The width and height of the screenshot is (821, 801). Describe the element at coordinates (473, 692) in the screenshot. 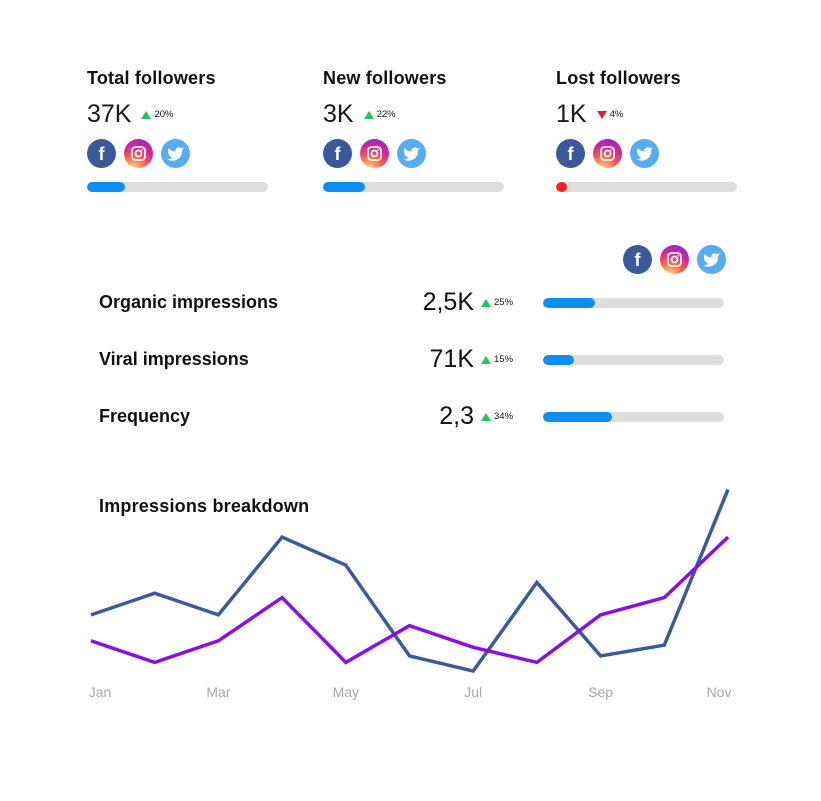

I see `x-tick-label: Jul` at that location.